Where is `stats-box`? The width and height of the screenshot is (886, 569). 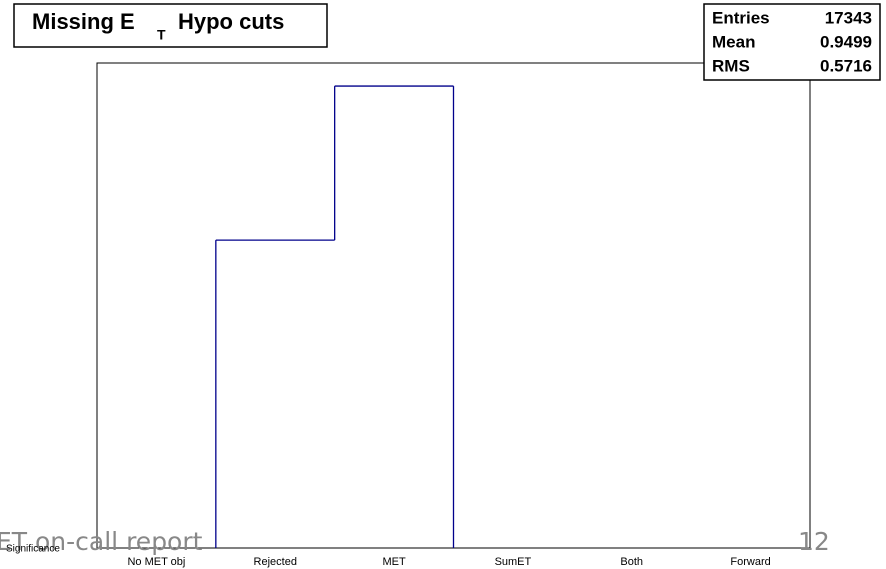
stats-box is located at coordinates (792, 42).